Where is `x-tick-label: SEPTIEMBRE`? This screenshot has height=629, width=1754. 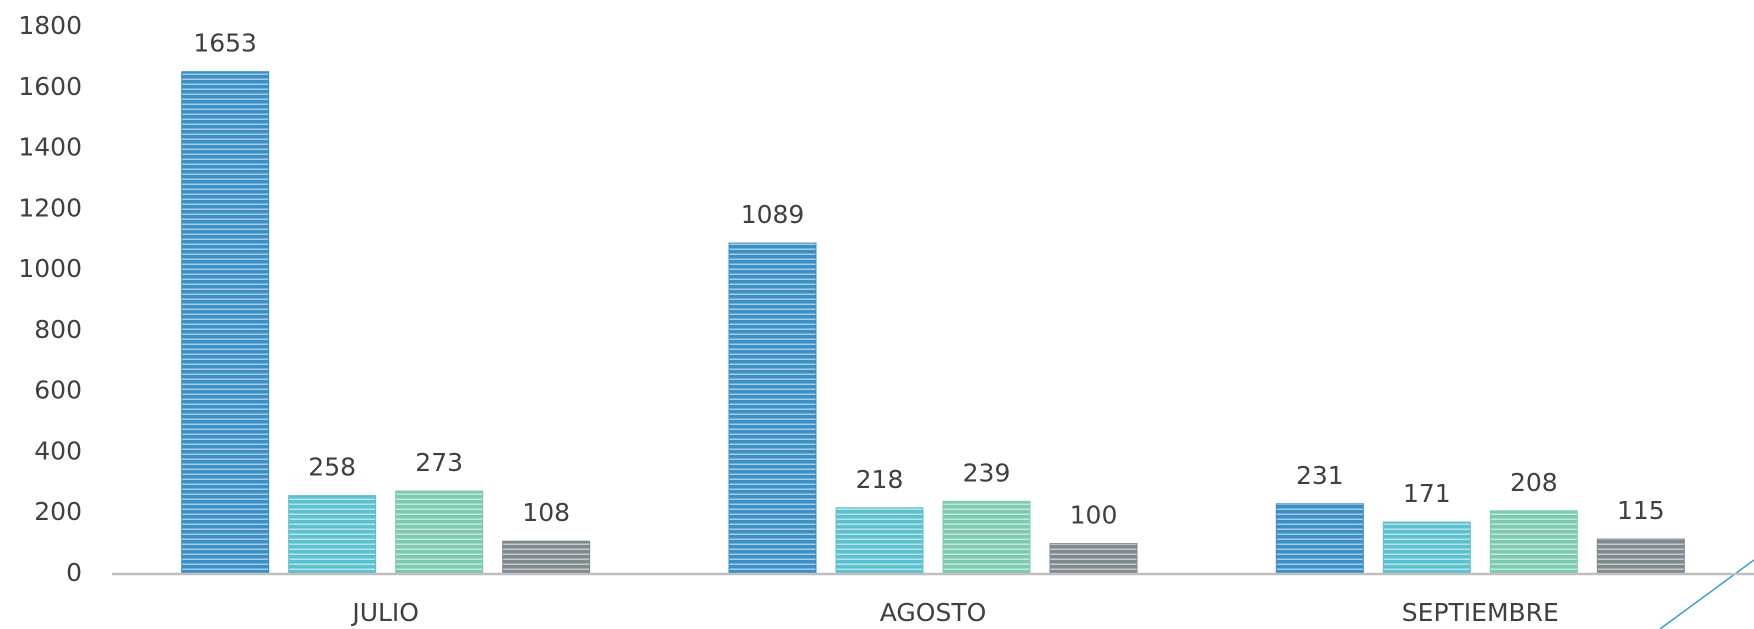 x-tick-label: SEPTIEMBRE is located at coordinates (1480, 612).